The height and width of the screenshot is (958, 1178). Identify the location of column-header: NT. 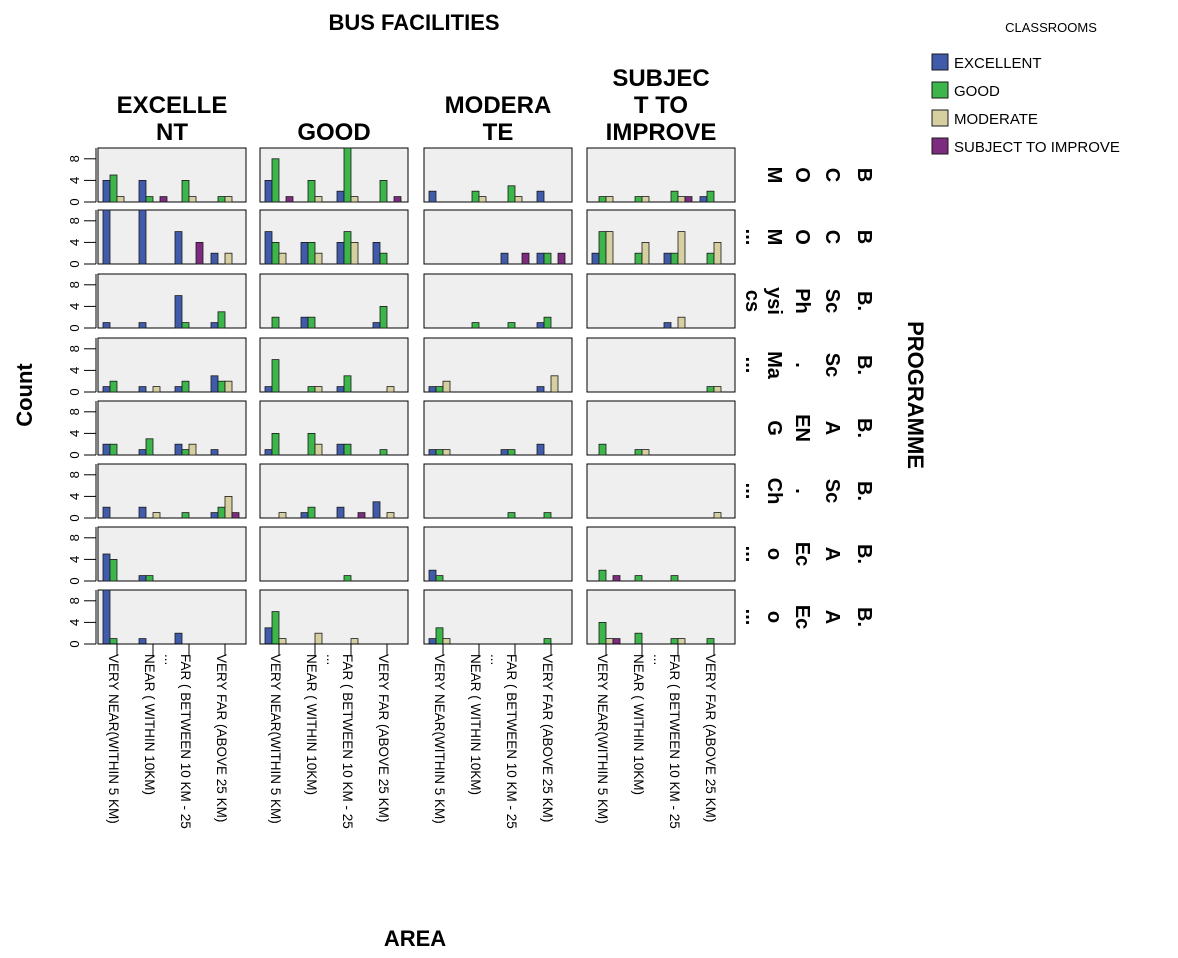
(172, 132).